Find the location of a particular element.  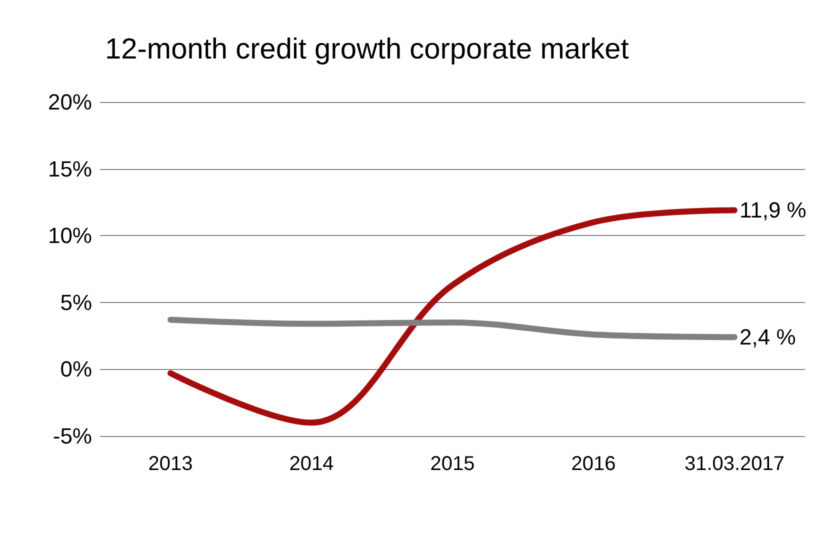

x-tick-label: 2014 is located at coordinates (311, 464).